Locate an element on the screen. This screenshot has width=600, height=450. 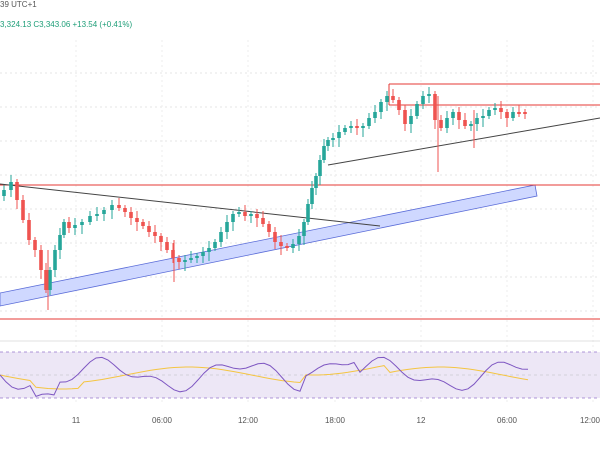
descending-trendline is located at coordinates (190, 205).